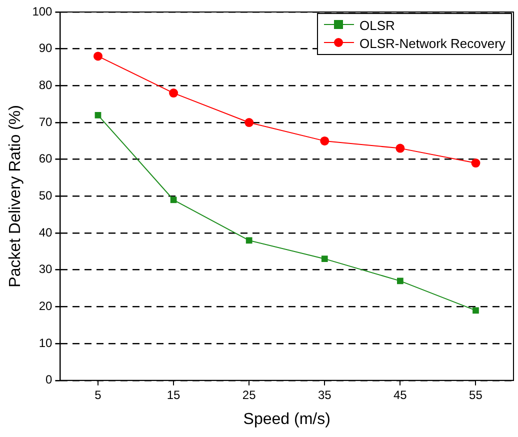  I want to click on y-tick-label: 20, so click(45, 306).